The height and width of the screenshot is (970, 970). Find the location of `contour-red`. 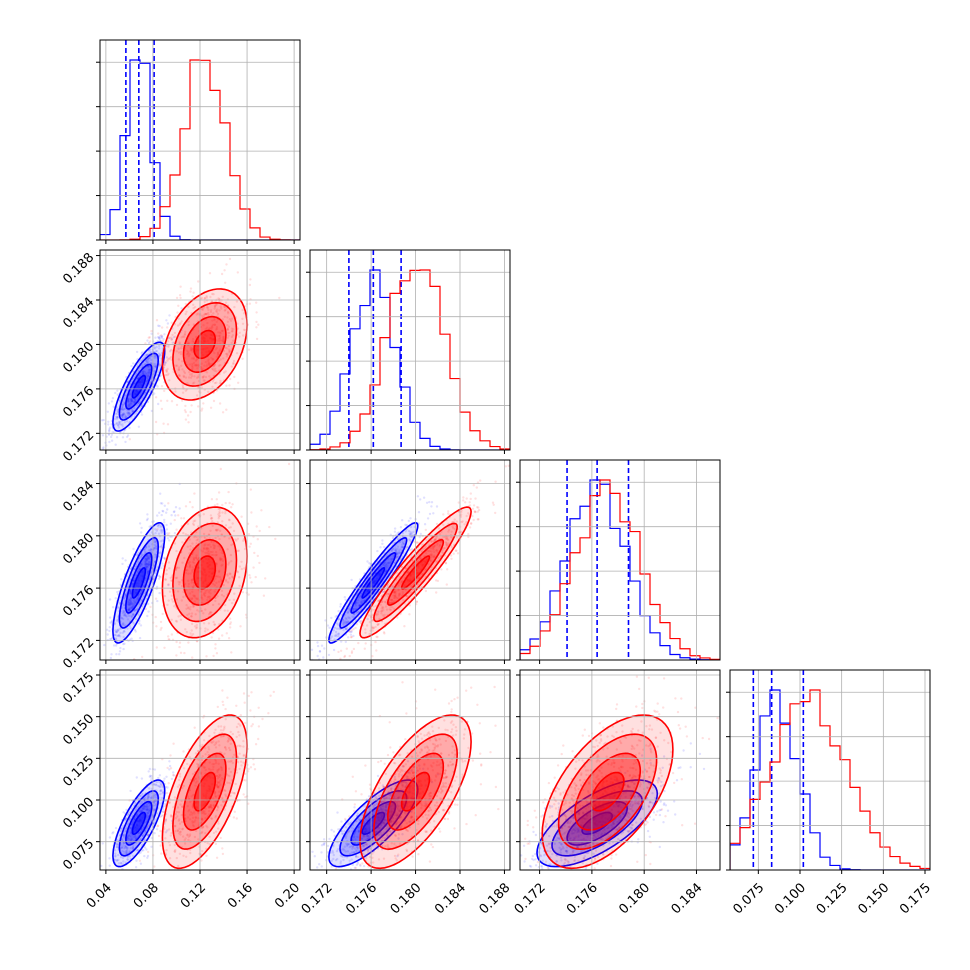

contour-red is located at coordinates (205, 344).